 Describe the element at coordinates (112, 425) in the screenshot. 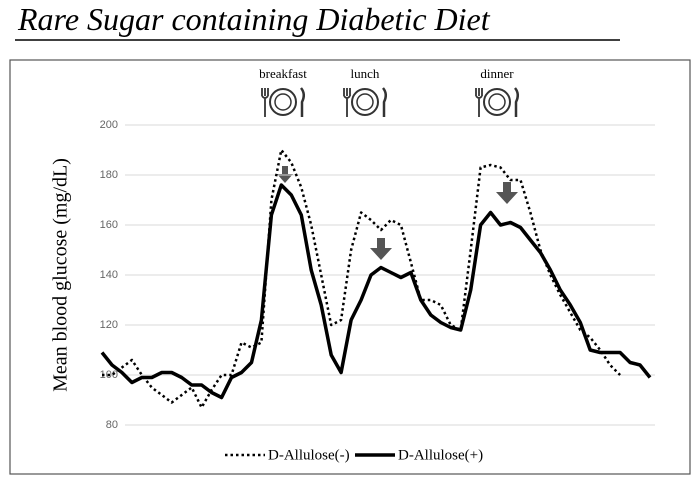

I see `y-tick-label: 80` at that location.